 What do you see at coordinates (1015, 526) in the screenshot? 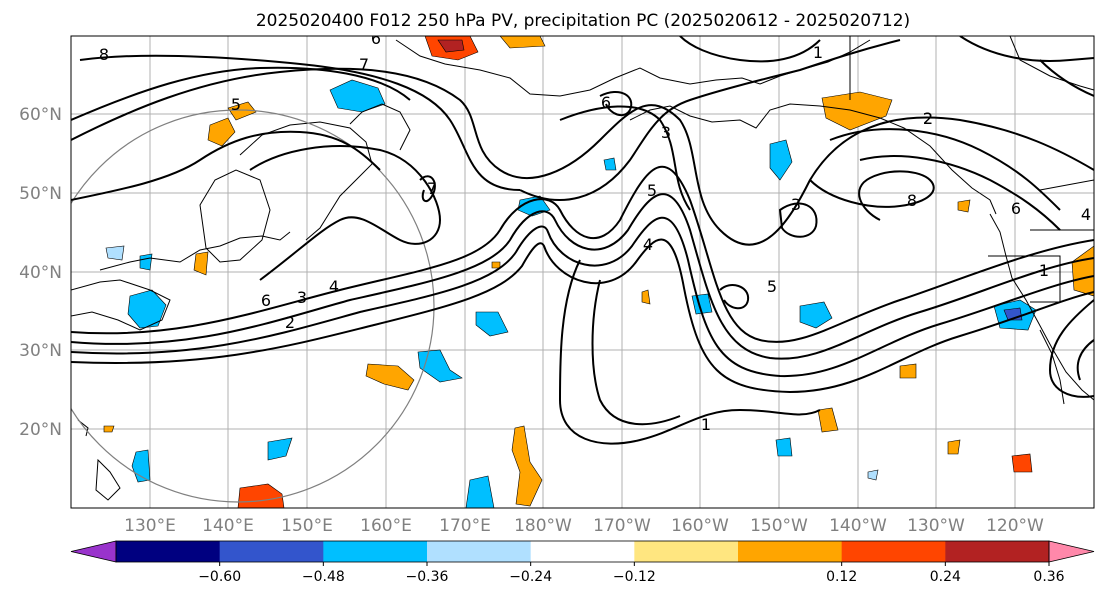
I see `lon-tick-label: 120°W` at bounding box center [1015, 526].